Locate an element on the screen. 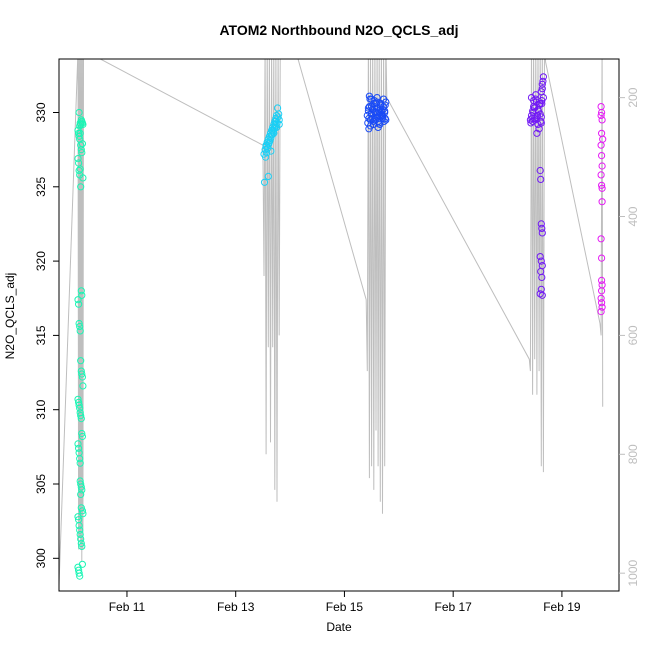 This screenshot has width=650, height=655. x-tick-label: Feb 19 is located at coordinates (562, 607).